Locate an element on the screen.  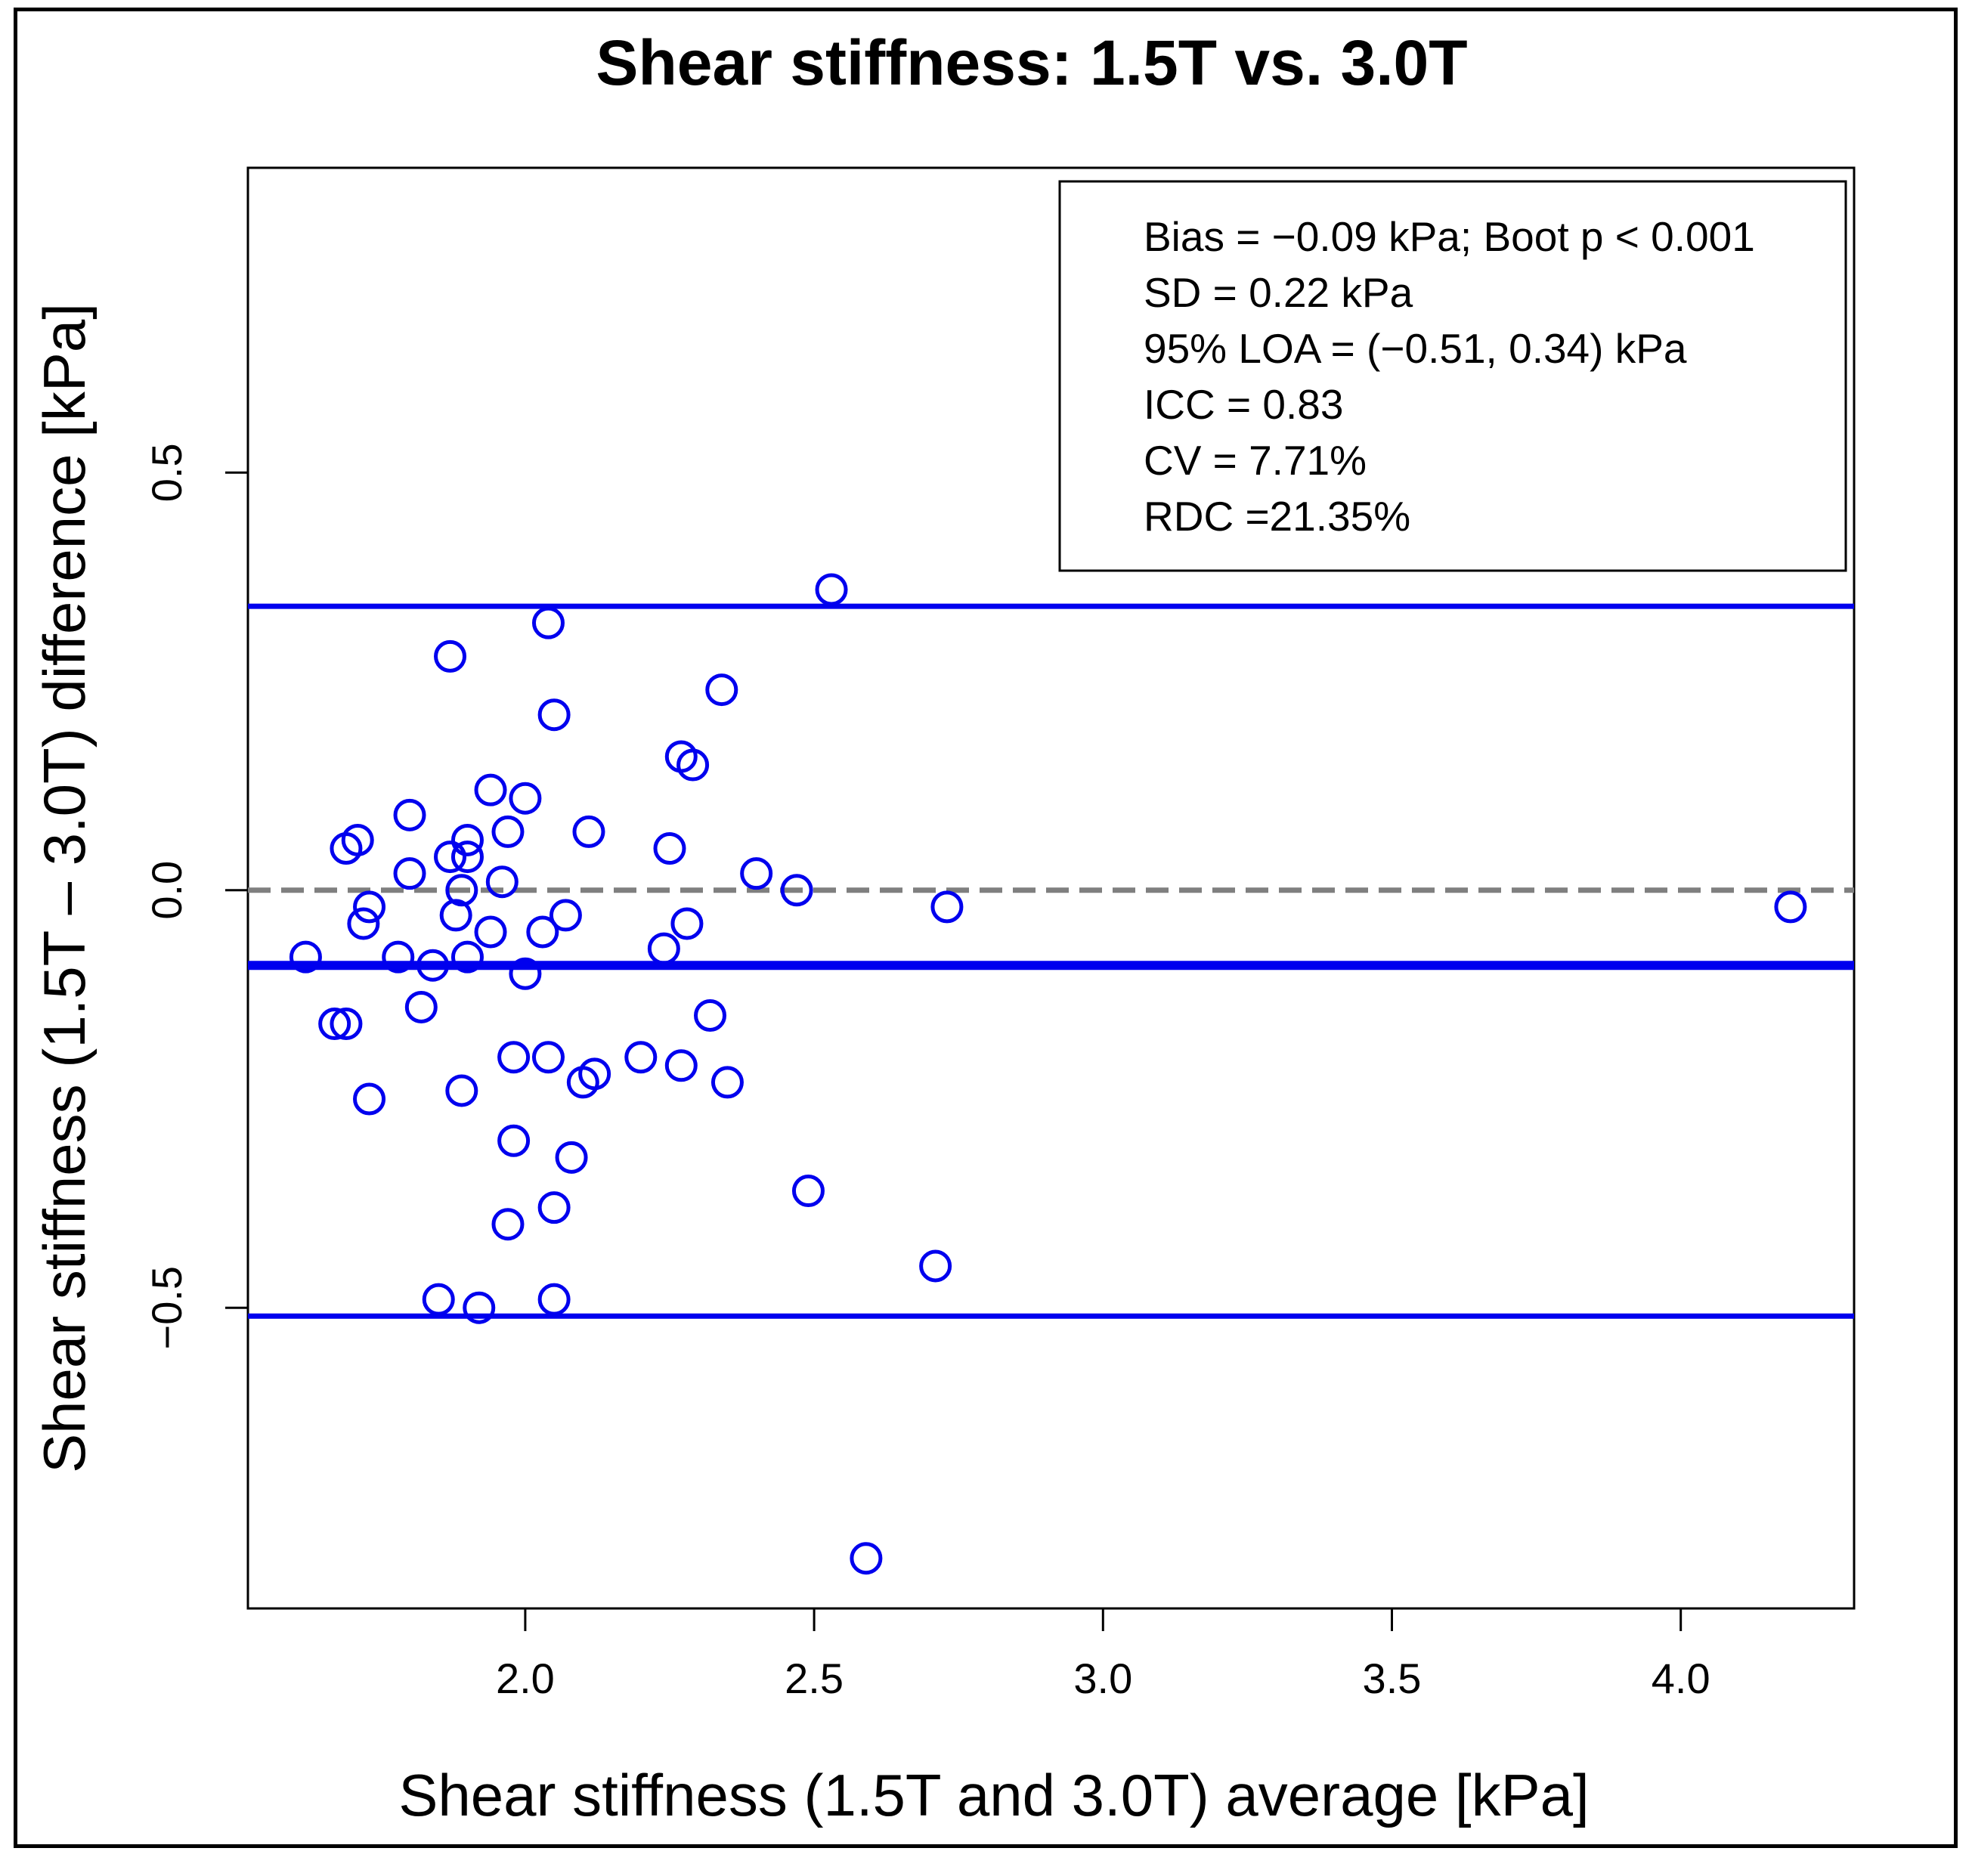
legend-icc: ICC = 0.83 is located at coordinates (1243, 405).